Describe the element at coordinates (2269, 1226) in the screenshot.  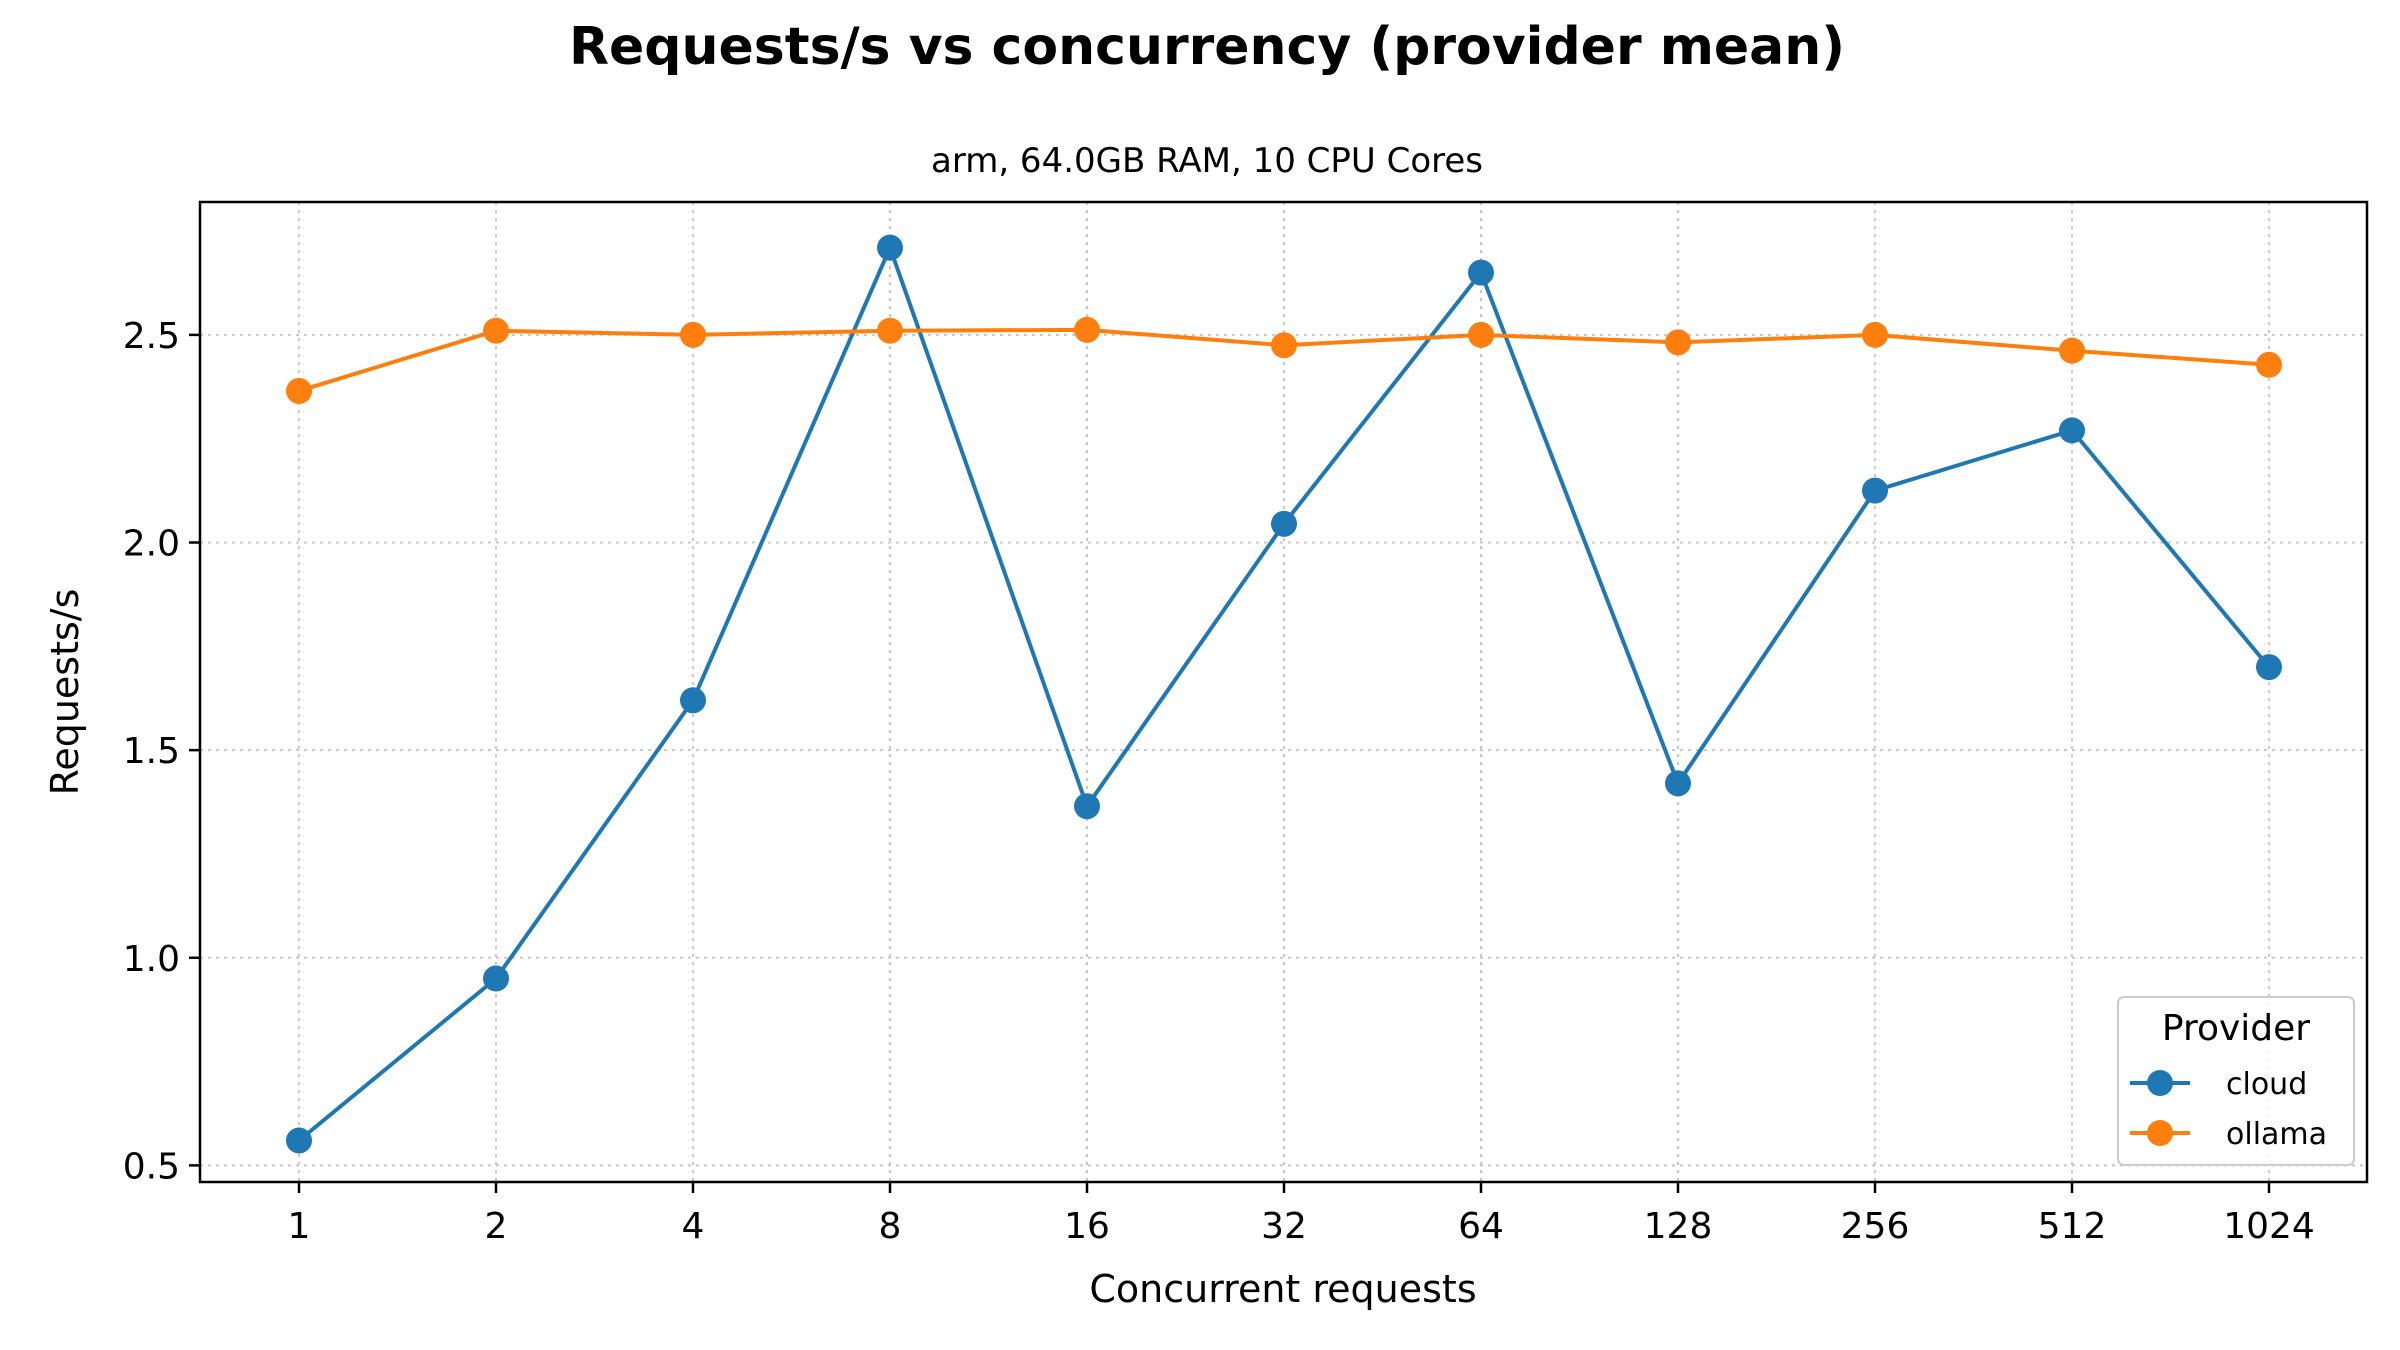
I see `x-tick-label: 1024` at that location.